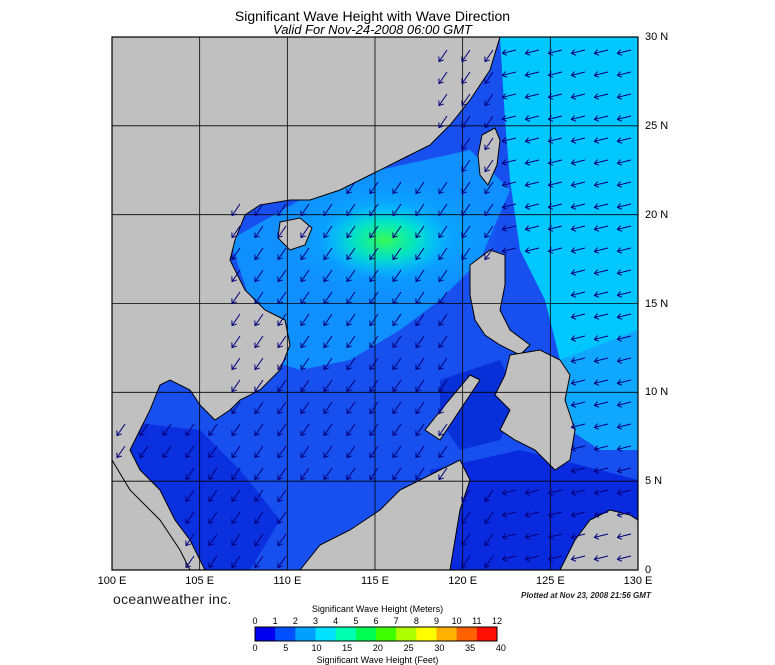 The width and height of the screenshot is (775, 665). I want to click on plotted-timestamp: Plotted at Nov 23, 2008 21:56 GMT, so click(586, 595).